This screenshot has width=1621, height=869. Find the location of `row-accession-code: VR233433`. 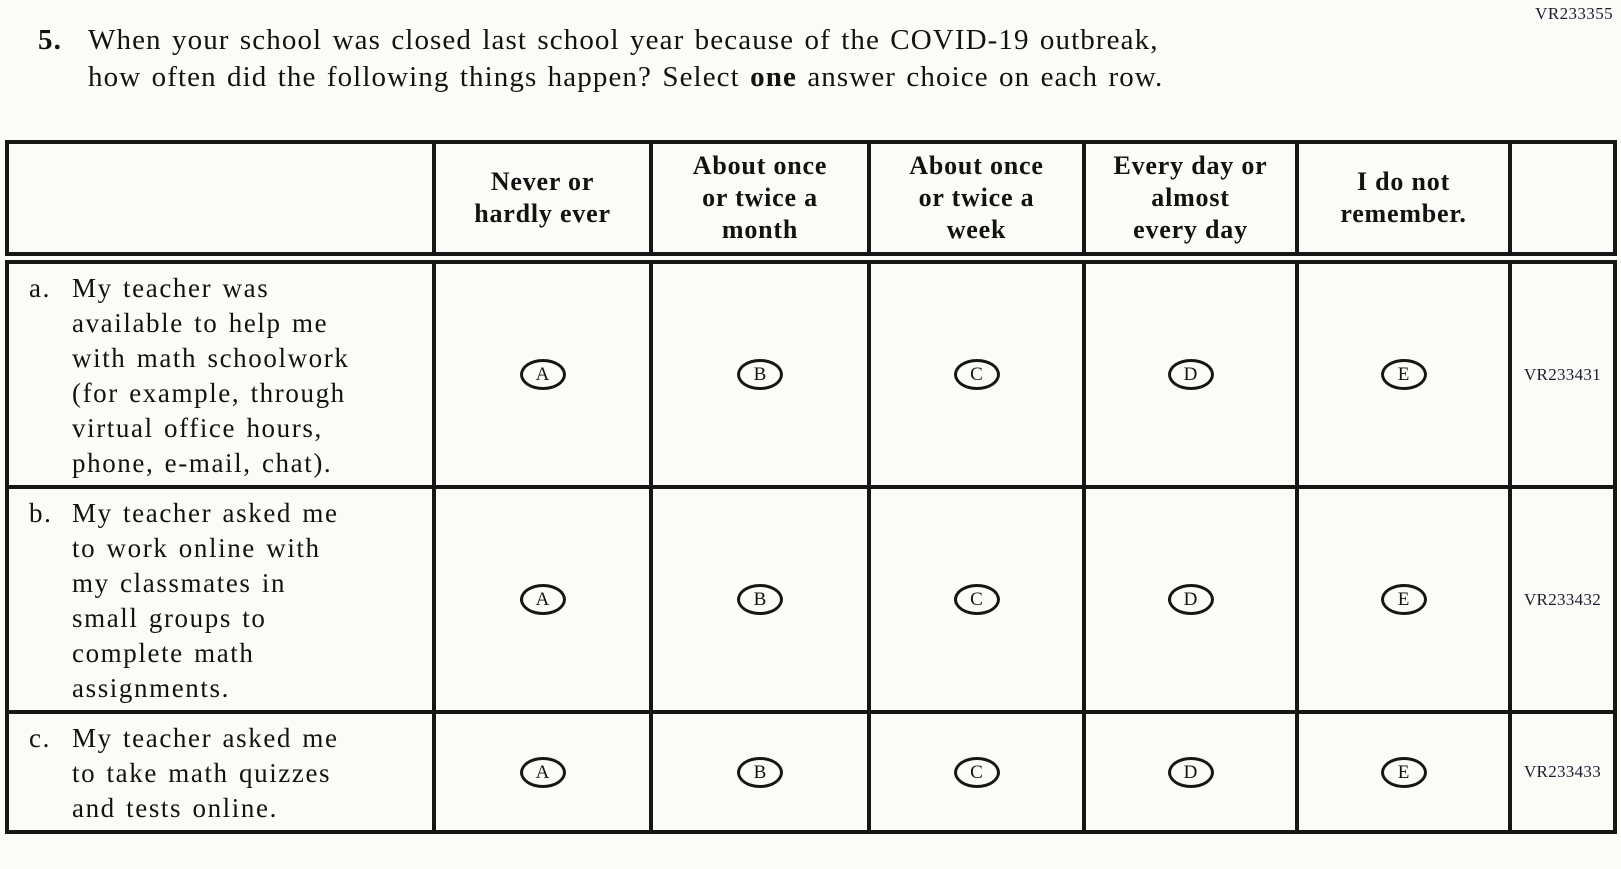

row-accession-code: VR233433 is located at coordinates (1562, 772).